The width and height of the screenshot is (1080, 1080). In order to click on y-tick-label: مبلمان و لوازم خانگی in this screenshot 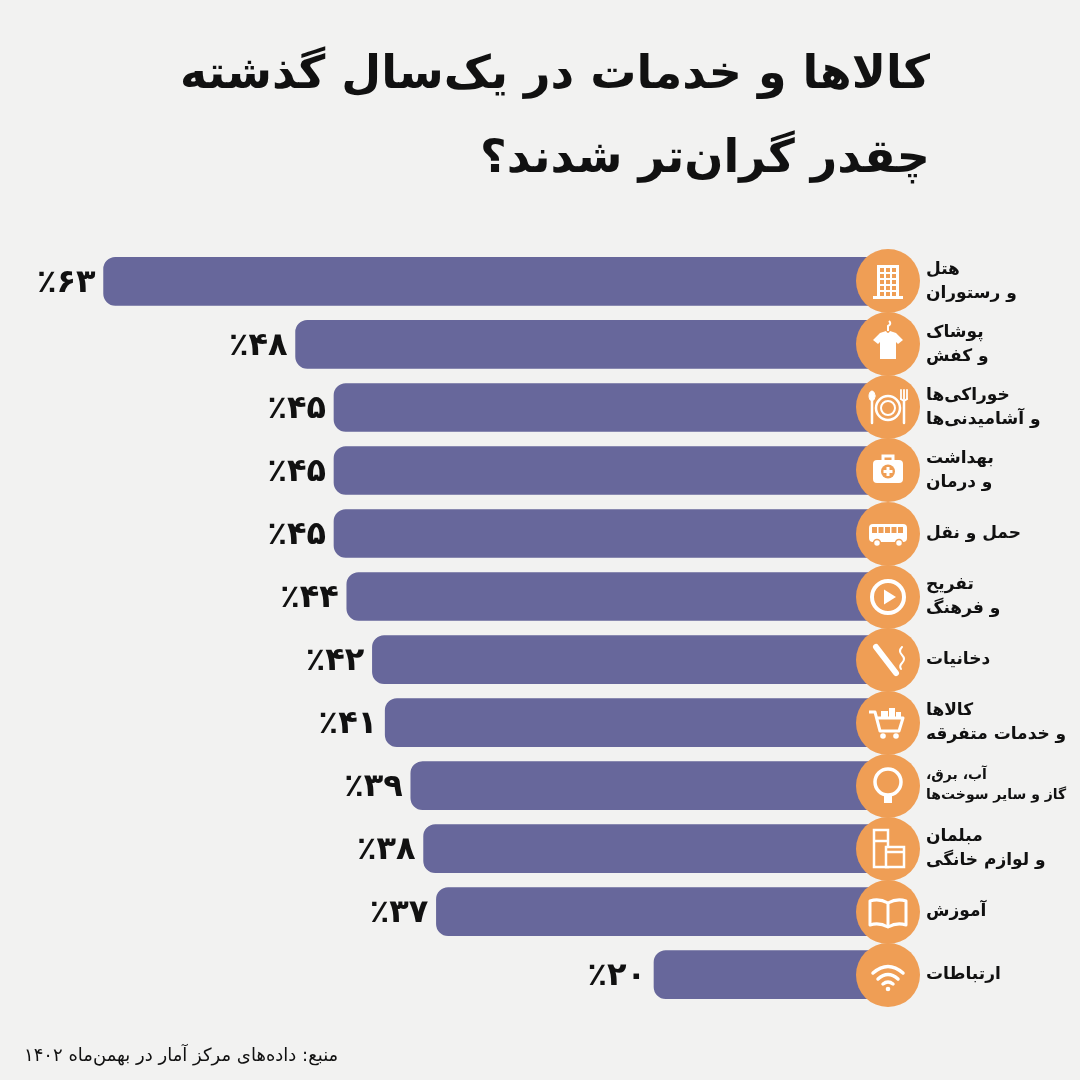, I will do `click(986, 847)`.